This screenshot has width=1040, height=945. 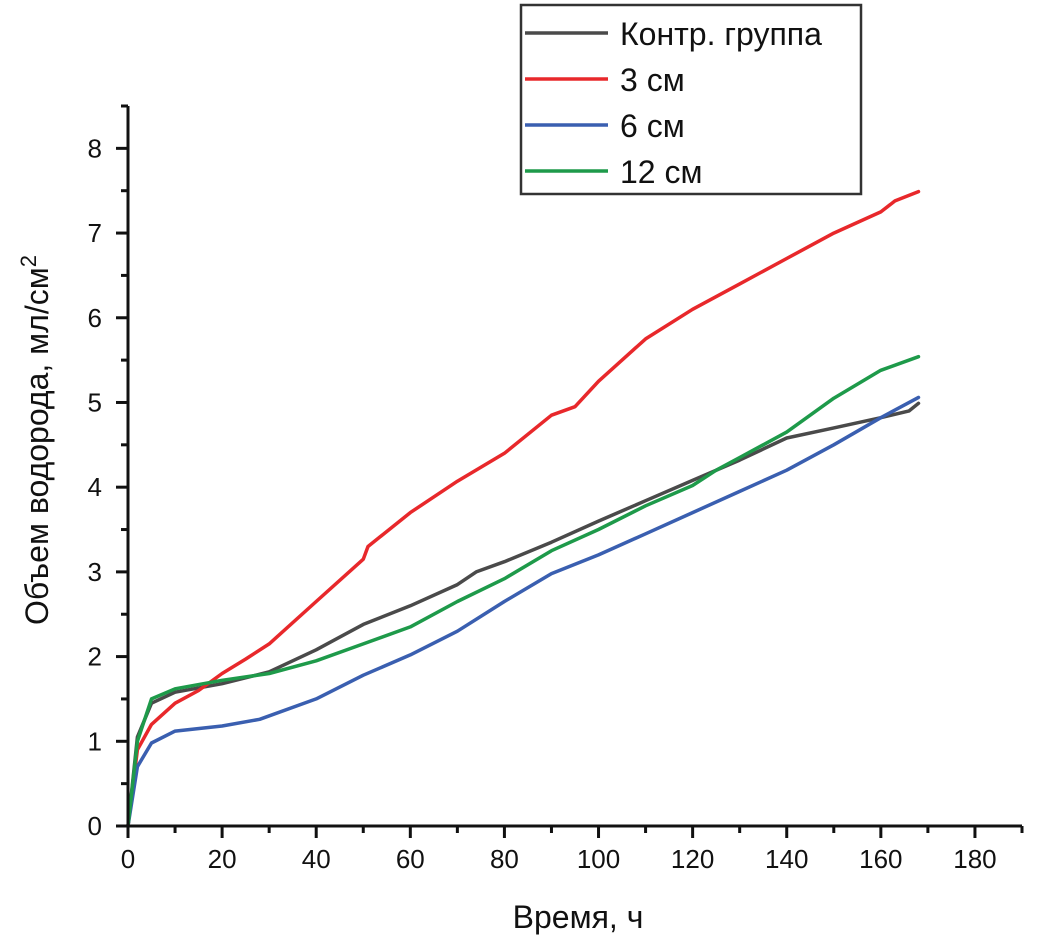 I want to click on y-tick-label: 7, so click(x=95, y=233).